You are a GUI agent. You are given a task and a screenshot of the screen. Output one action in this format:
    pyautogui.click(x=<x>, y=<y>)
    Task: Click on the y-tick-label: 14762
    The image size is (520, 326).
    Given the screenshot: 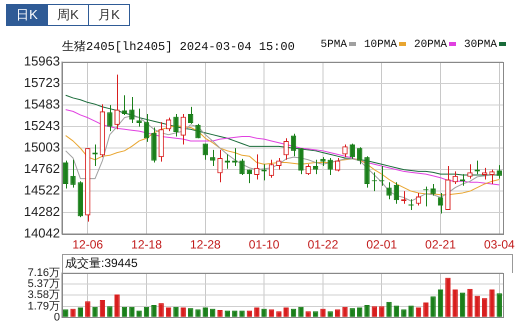 What is the action you would take?
    pyautogui.click(x=42, y=168)
    